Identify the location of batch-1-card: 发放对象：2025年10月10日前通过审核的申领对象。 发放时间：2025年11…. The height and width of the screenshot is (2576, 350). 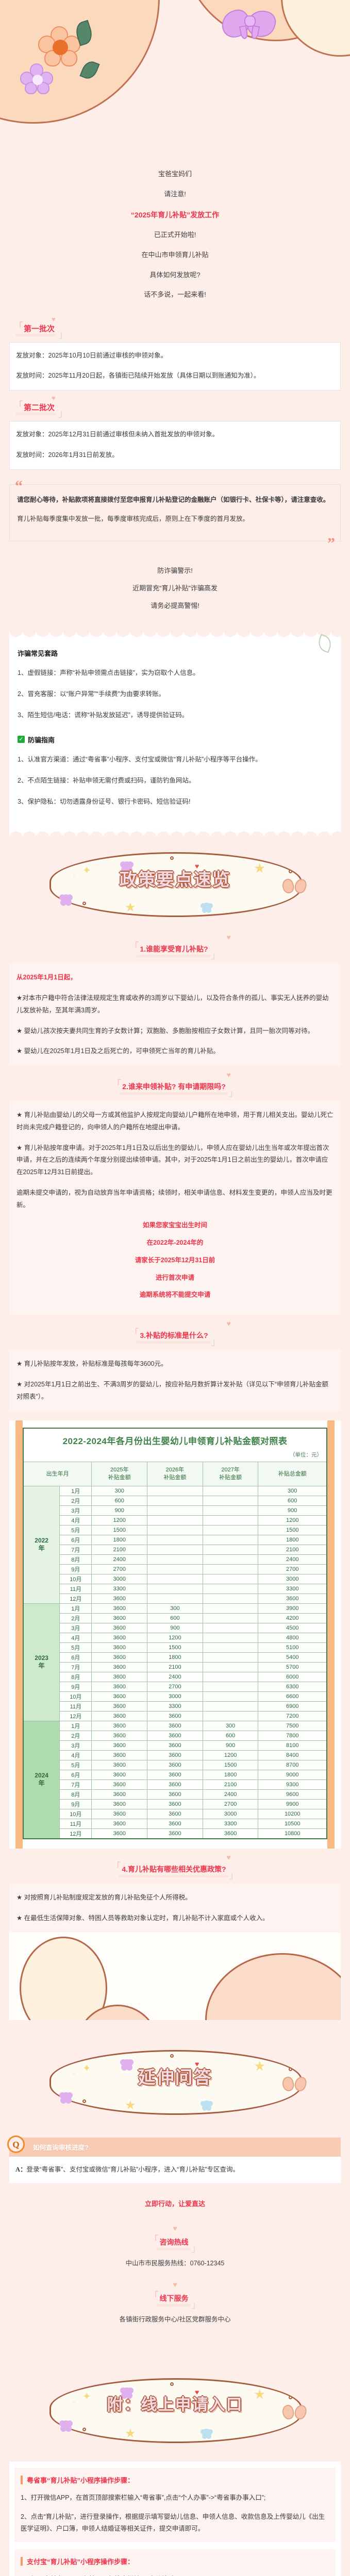
(175, 366).